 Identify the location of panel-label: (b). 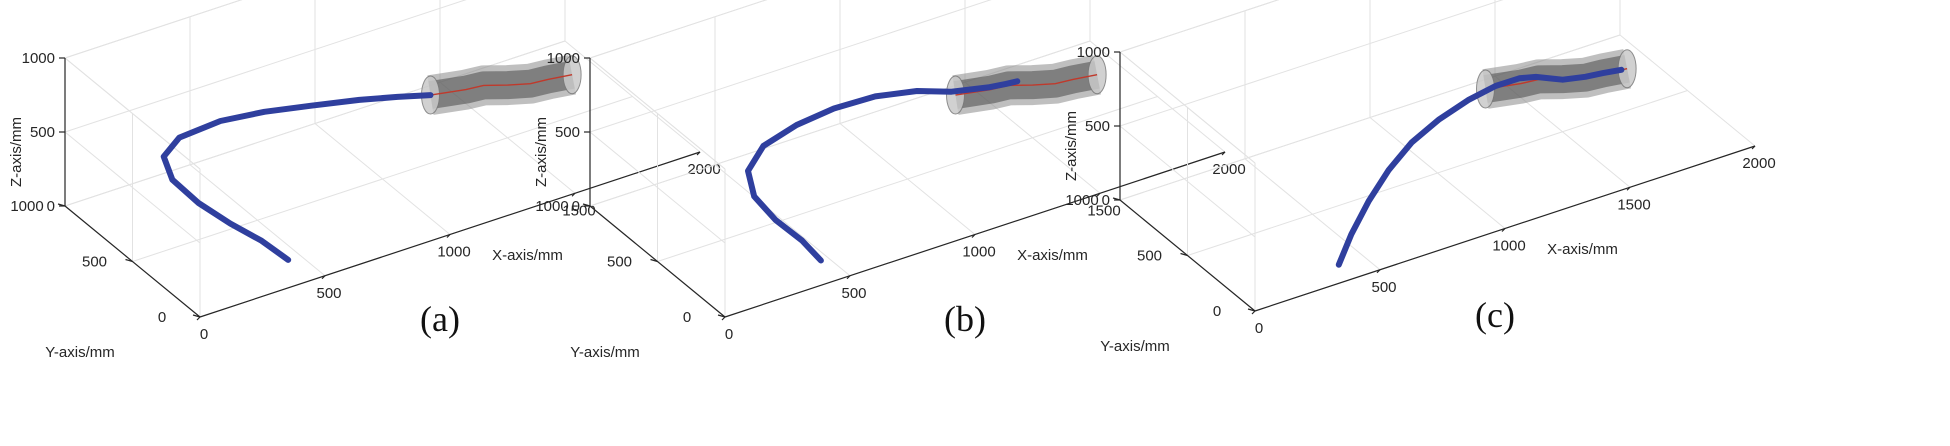
(965, 319).